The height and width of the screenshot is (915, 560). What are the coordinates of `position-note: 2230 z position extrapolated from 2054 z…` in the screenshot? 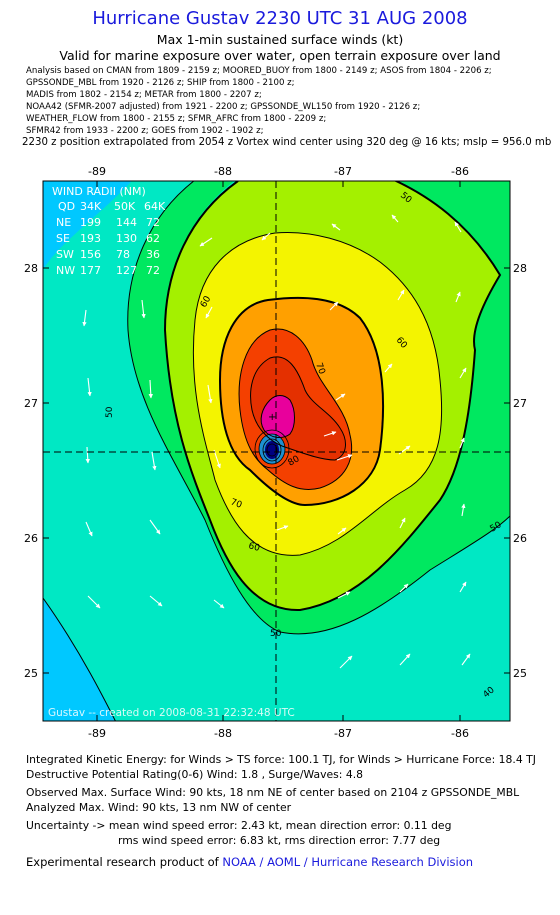 It's located at (287, 142).